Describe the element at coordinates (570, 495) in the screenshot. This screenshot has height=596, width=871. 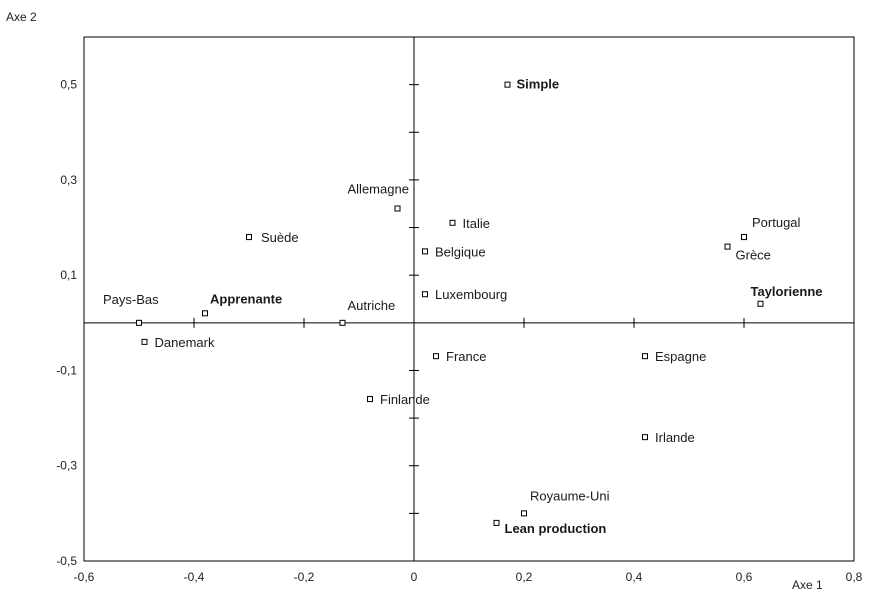
I see `point-label: Royaume-Uni` at that location.